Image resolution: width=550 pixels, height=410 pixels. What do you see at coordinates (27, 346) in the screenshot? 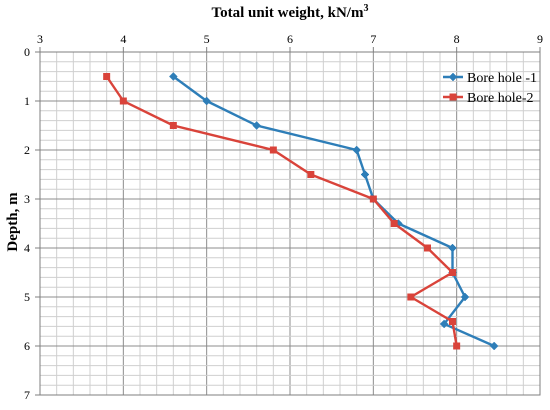
I see `y-tick-label: 6` at bounding box center [27, 346].